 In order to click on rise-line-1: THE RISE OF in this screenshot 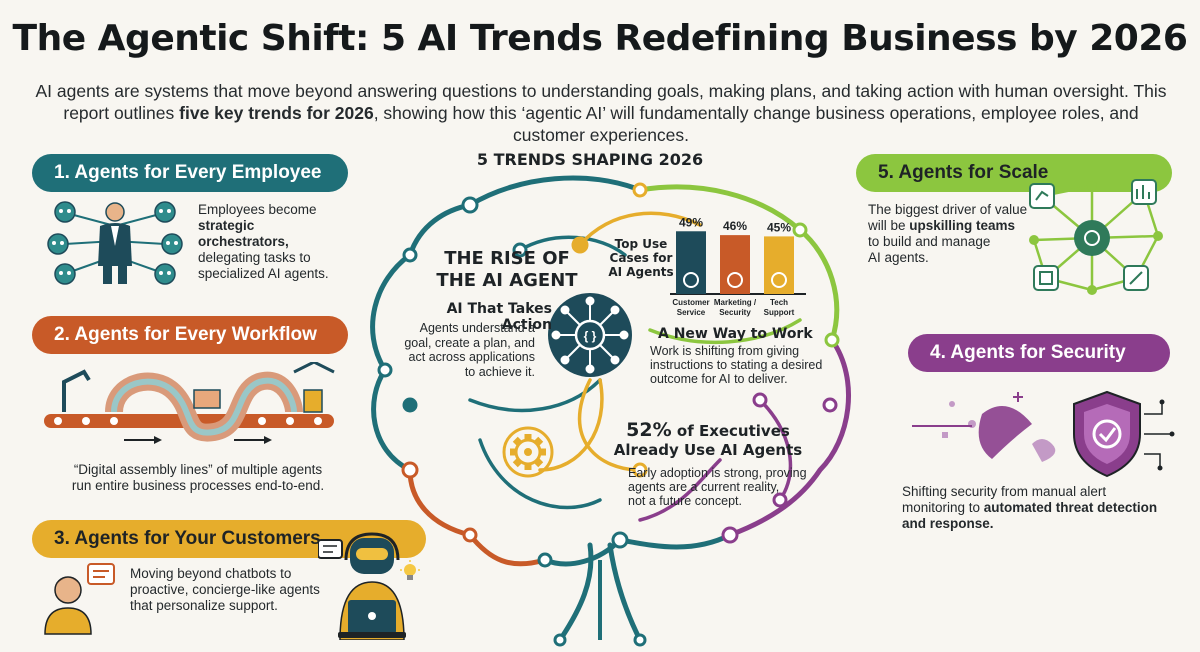, I will do `click(507, 258)`.